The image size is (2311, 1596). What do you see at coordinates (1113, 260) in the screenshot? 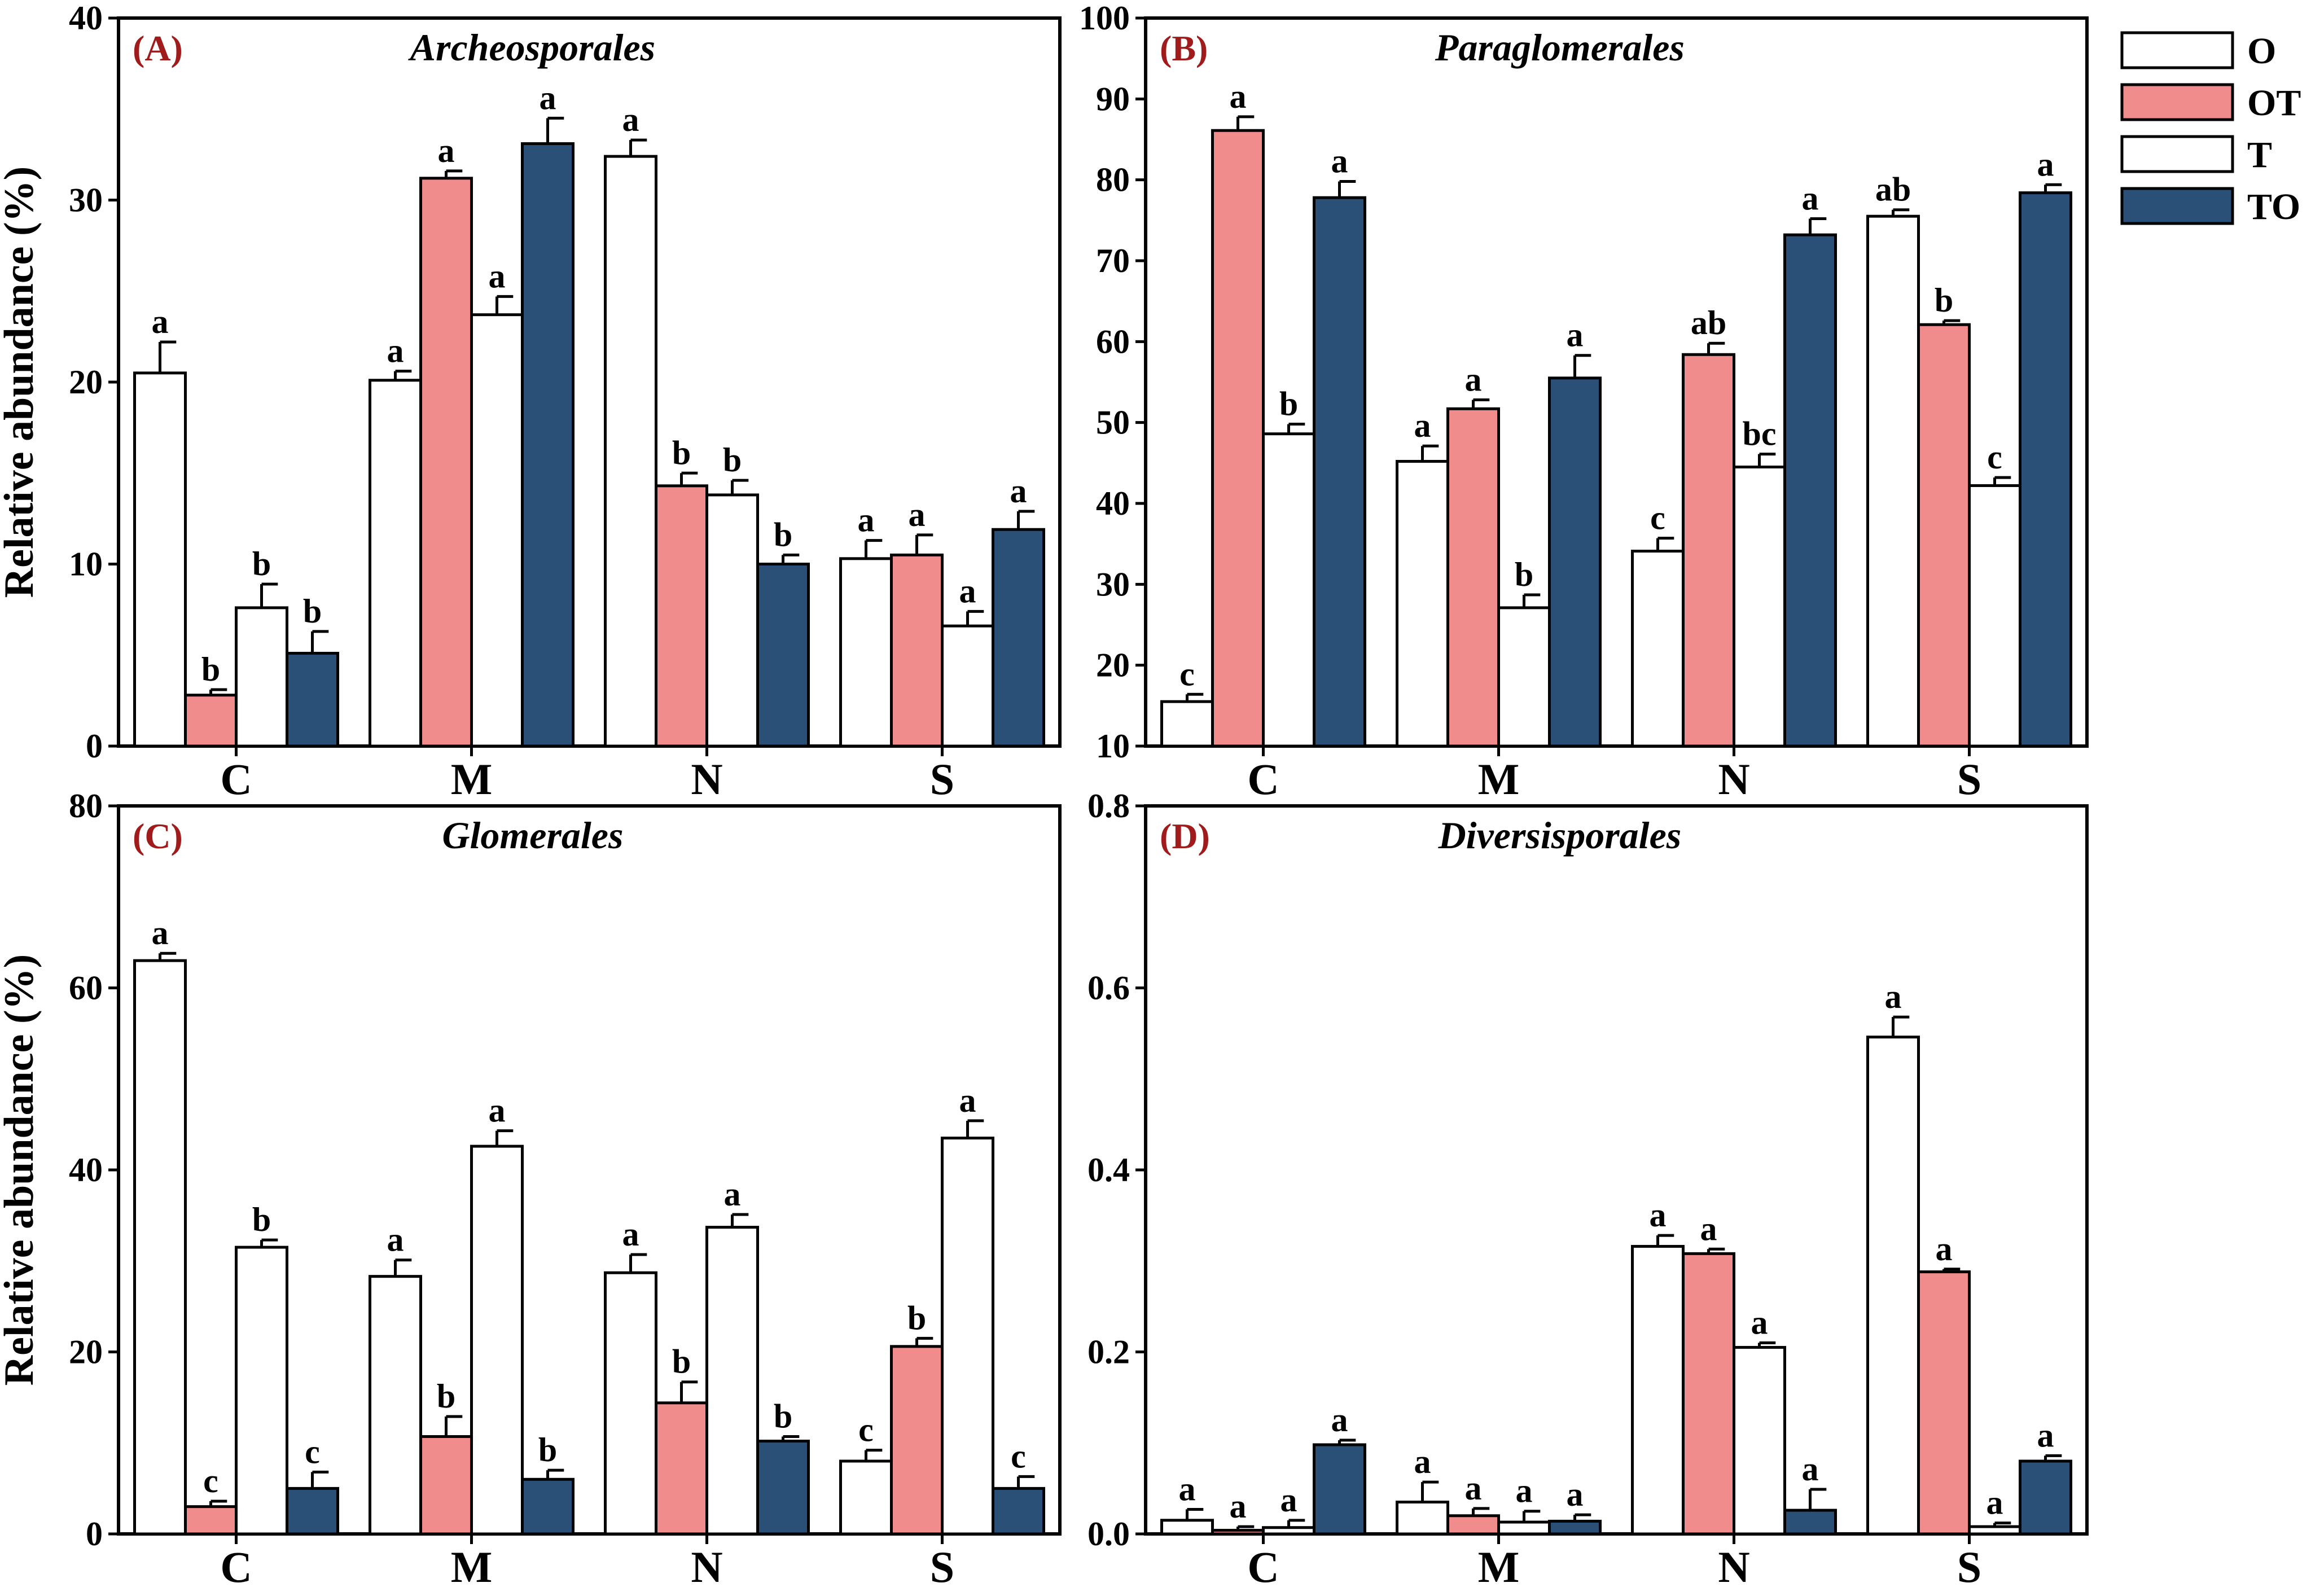
I see `y-tick-label: 70` at bounding box center [1113, 260].